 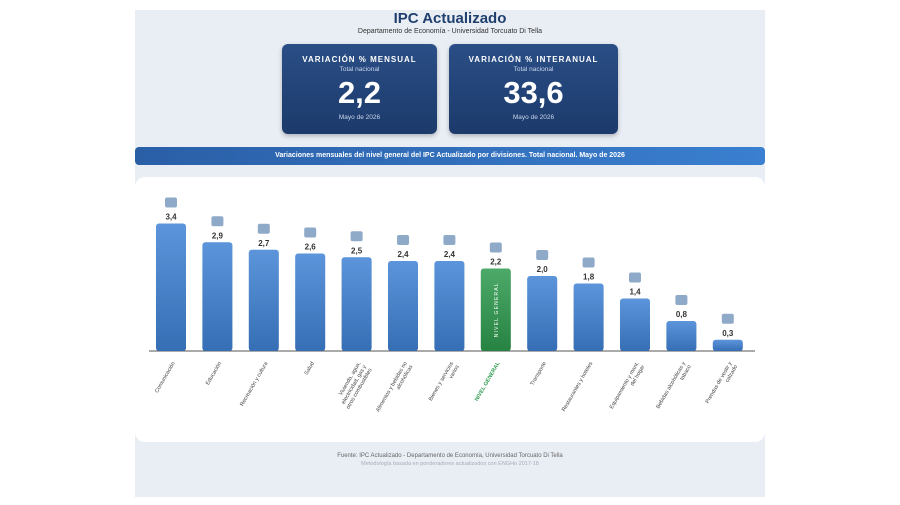 I want to click on value-label: 0,8, so click(x=682, y=314).